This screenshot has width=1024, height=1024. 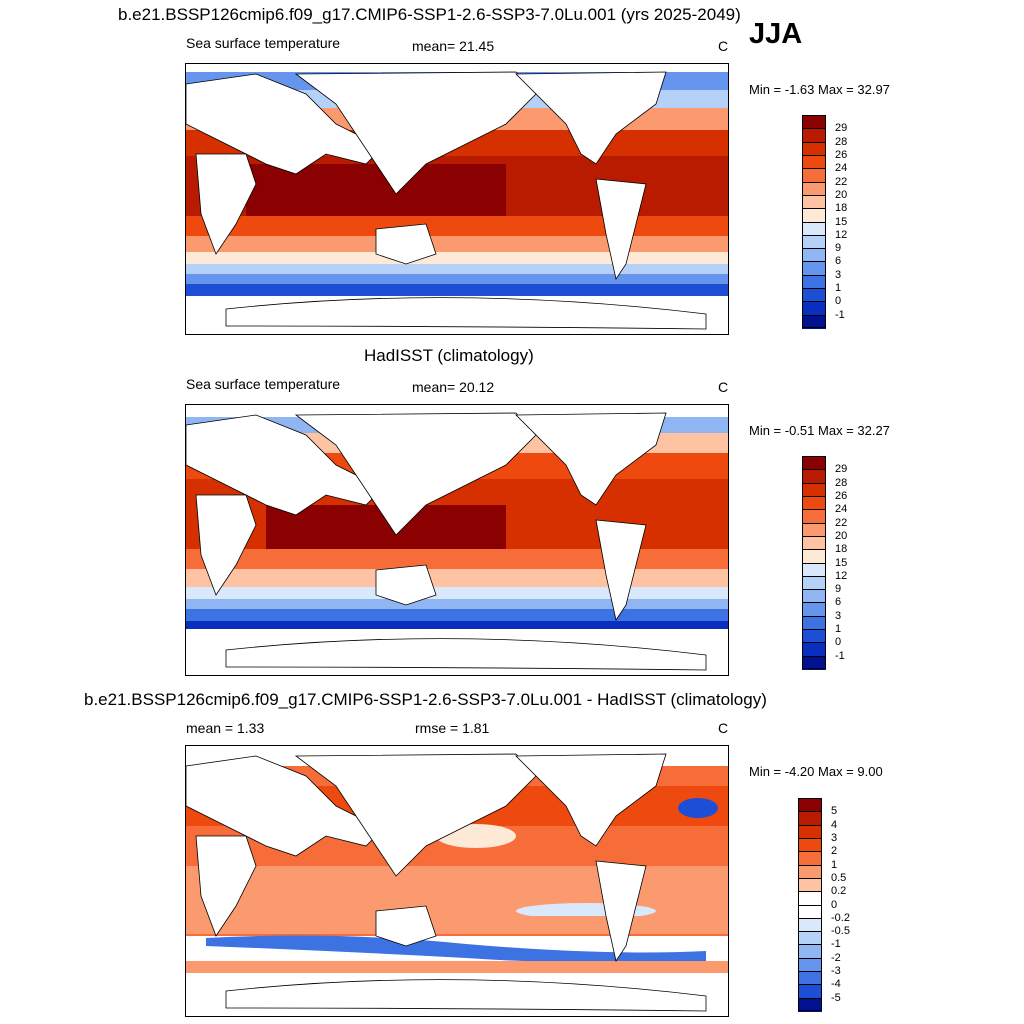 I want to click on colorbar-tick-label: -4, so click(x=836, y=984).